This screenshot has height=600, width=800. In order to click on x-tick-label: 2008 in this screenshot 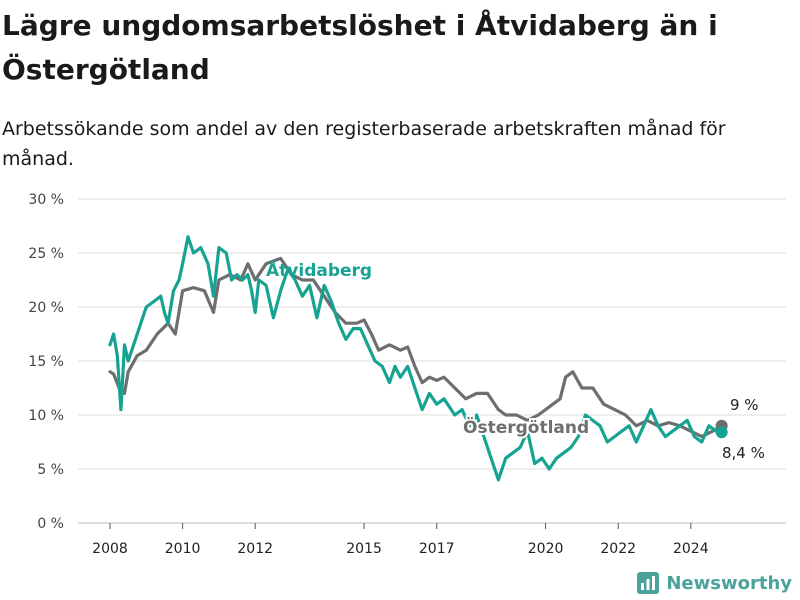, I will do `click(110, 549)`.